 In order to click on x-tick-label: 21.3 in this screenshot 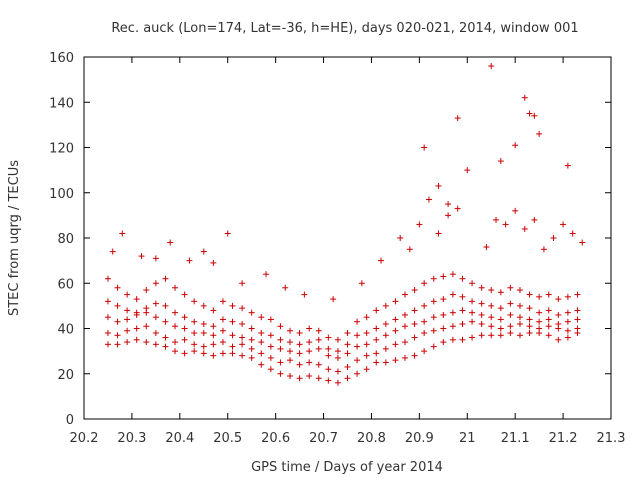, I will do `click(611, 438)`.